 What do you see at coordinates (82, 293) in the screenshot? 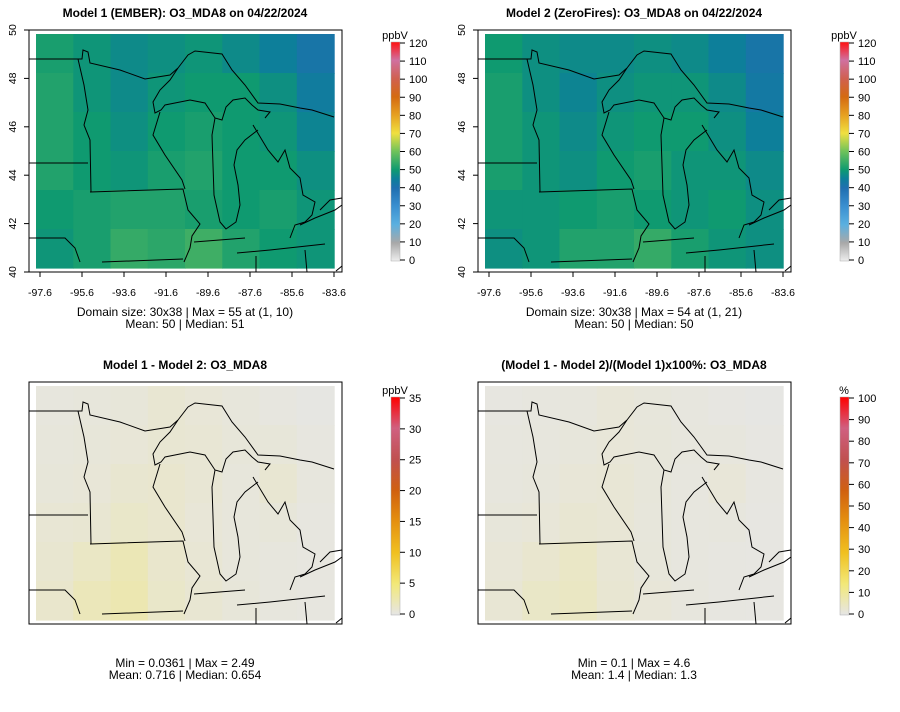
I see `x-tick-label: -95.6` at bounding box center [82, 293].